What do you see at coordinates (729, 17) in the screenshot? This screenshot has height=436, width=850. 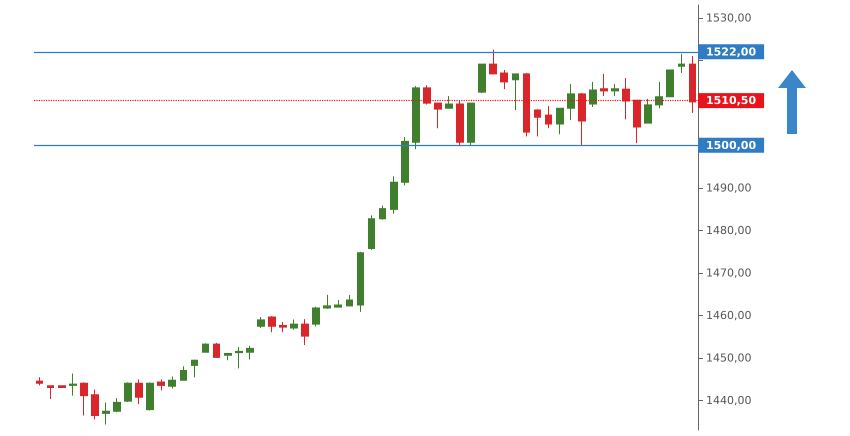 I see `y-tick-label: 1530,00` at bounding box center [729, 17].